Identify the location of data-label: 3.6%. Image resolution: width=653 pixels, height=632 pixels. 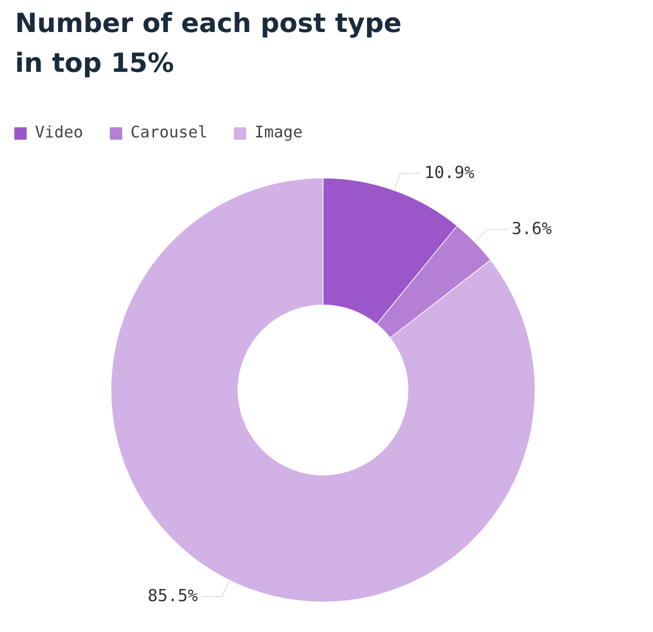
(532, 228).